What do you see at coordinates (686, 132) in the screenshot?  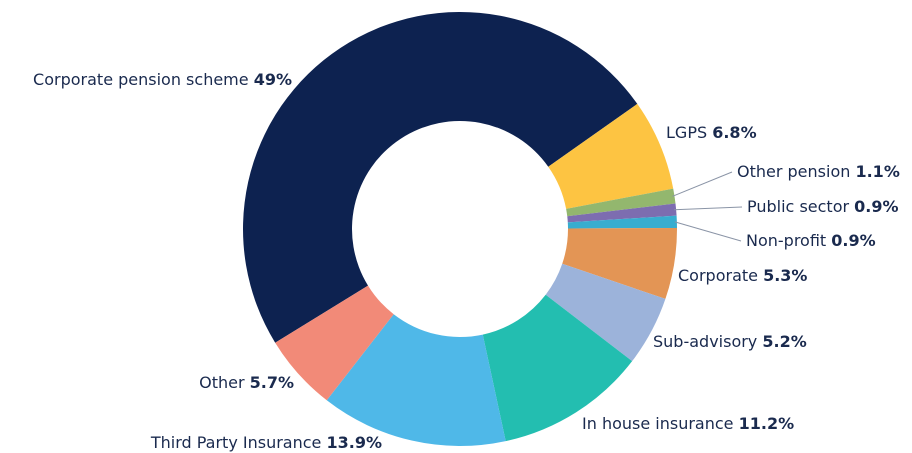 I see `slice-name: LGPS` at bounding box center [686, 132].